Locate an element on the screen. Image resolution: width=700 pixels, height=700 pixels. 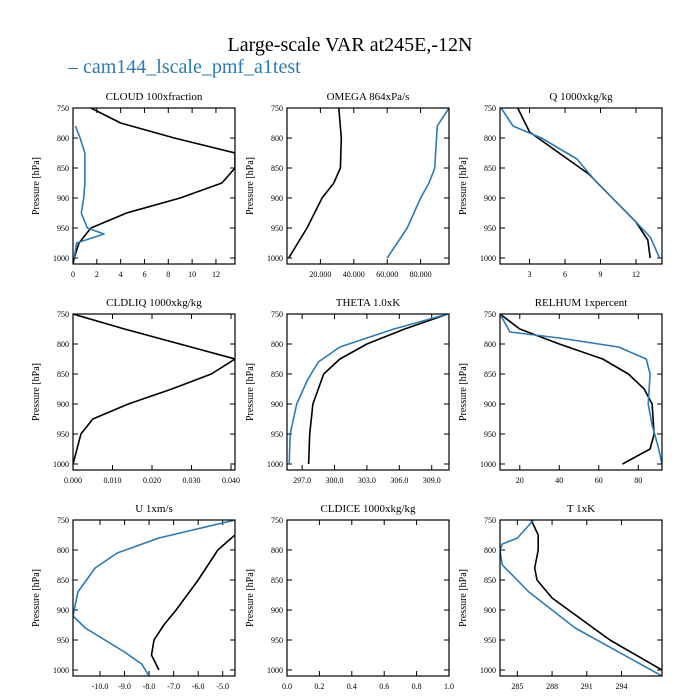
x-tick-label: 0.030 is located at coordinates (192, 480).